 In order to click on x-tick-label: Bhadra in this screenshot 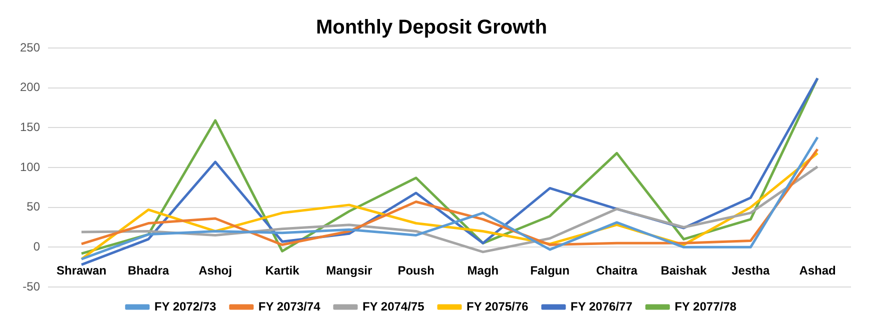, I will do `click(149, 271)`.